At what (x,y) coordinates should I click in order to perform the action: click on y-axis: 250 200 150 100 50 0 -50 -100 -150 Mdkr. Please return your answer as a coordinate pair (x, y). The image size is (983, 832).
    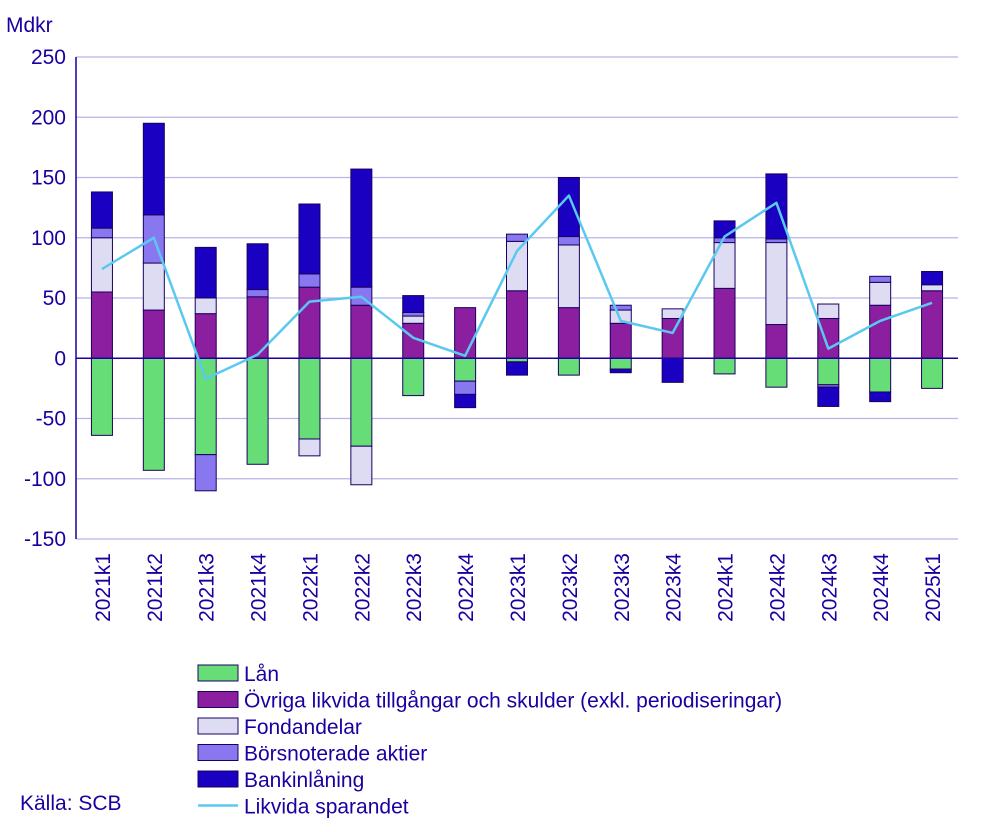
    Looking at the image, I should click on (41, 282).